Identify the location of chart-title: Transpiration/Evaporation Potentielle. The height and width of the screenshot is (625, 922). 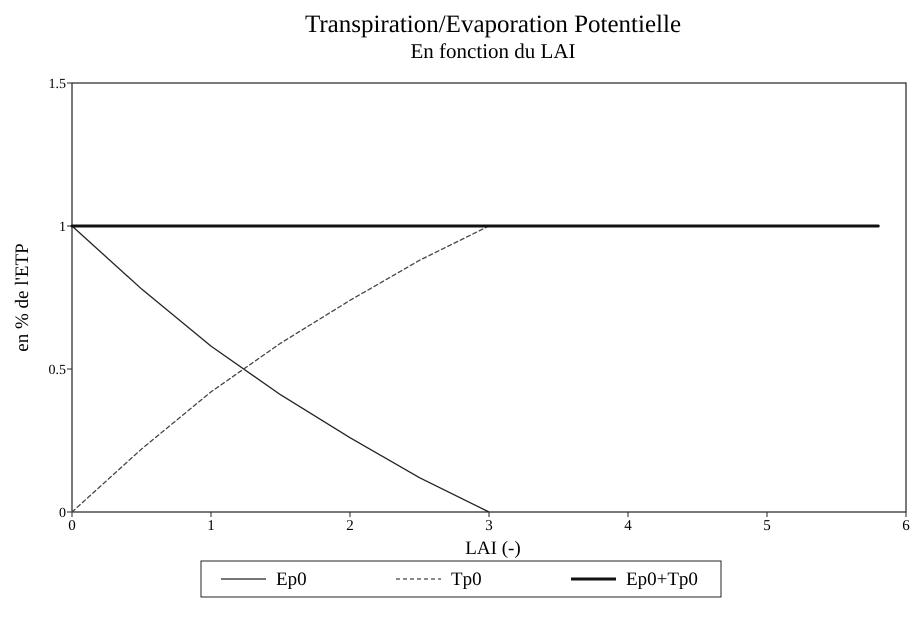
(493, 24).